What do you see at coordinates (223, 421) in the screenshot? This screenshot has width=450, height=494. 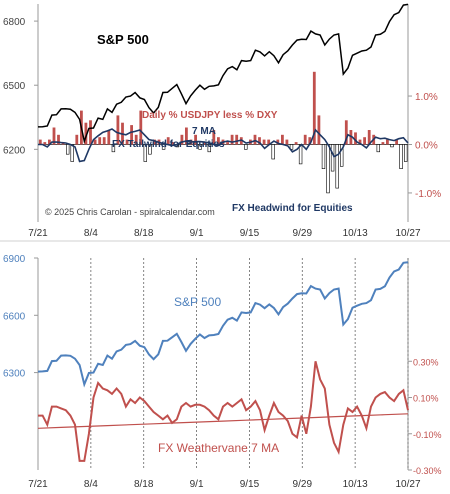 I see `bottom-trend-line` at bounding box center [223, 421].